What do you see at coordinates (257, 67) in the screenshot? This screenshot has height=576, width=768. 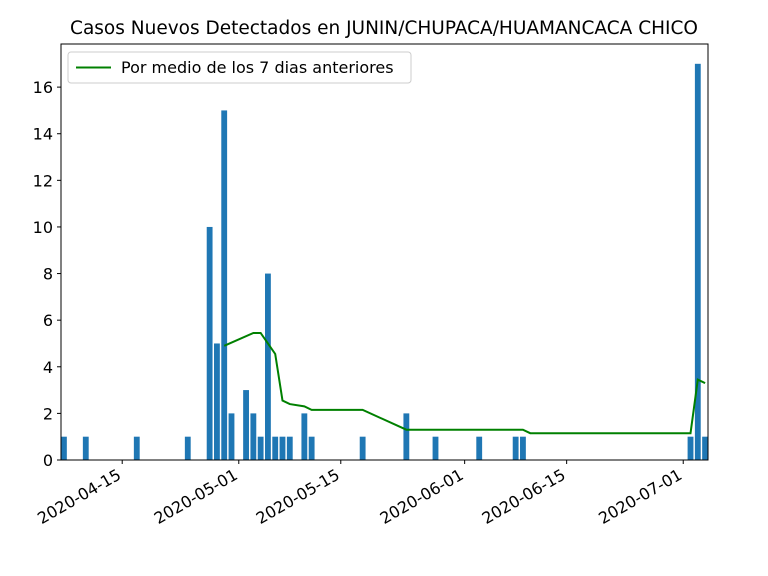 I see `legend-label: Por medio de los 7 dias anteriores` at bounding box center [257, 67].